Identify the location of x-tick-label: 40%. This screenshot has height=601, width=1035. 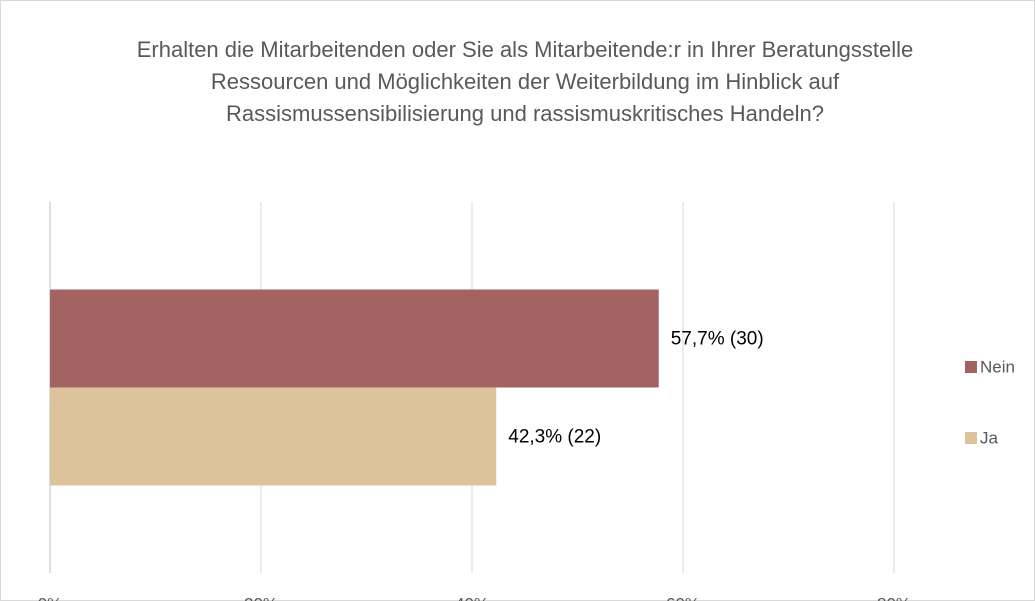
(472, 597).